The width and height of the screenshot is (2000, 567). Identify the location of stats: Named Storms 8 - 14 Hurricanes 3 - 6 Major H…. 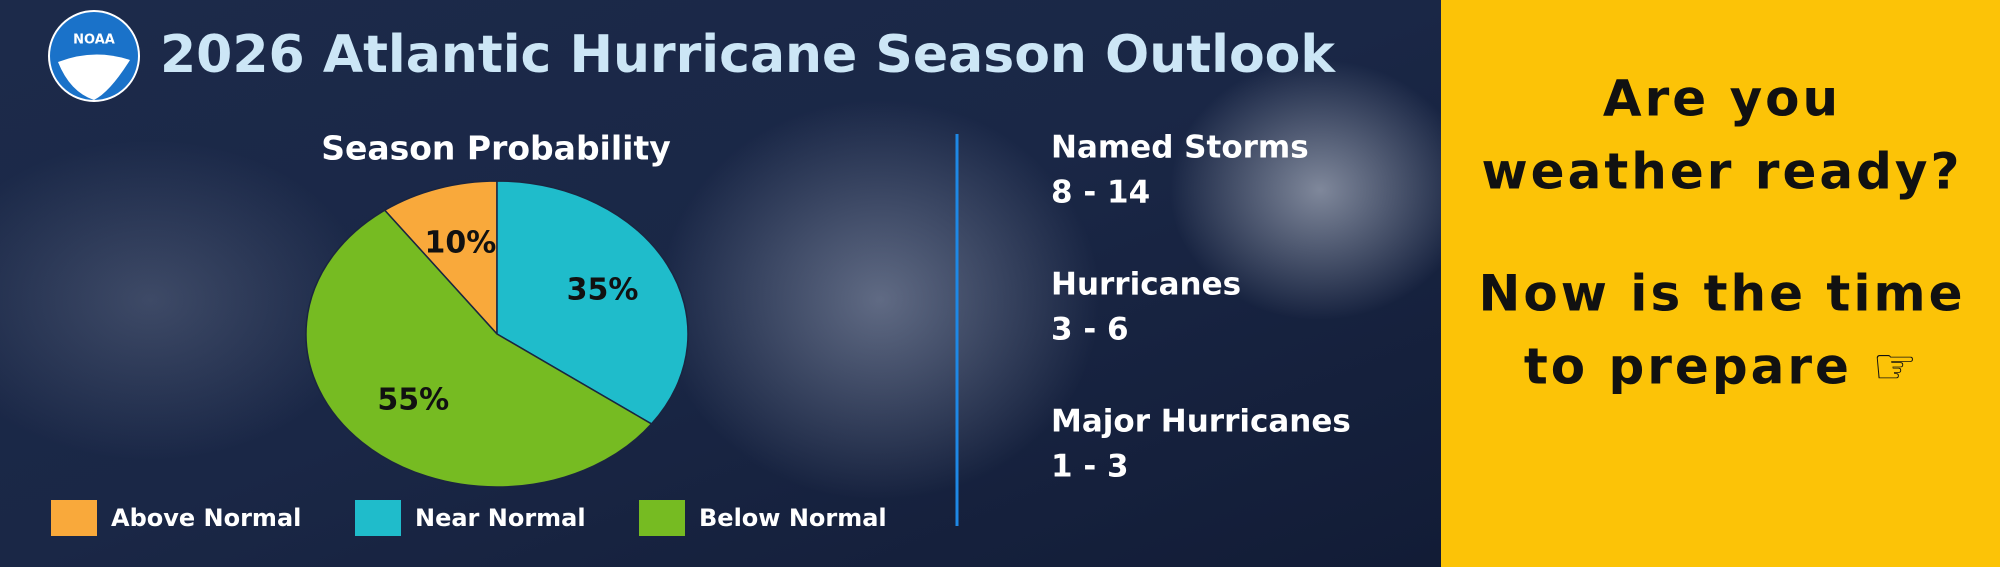
(1201, 307).